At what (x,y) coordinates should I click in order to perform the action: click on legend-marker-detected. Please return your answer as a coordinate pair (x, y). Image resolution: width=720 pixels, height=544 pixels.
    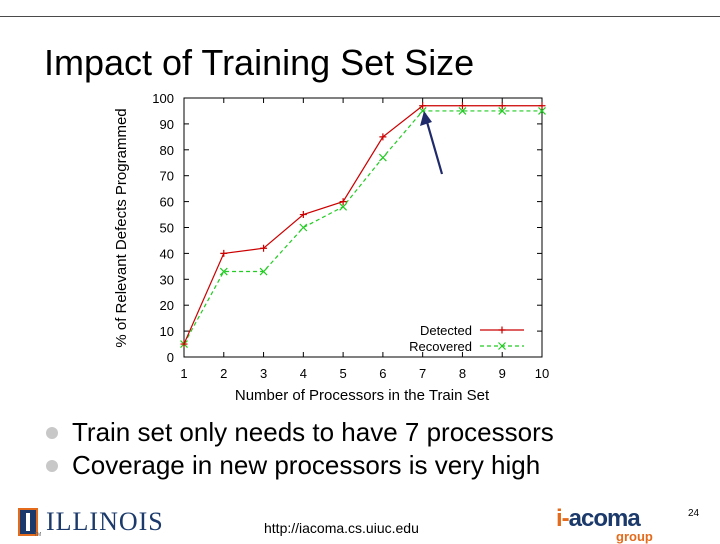
    Looking at the image, I should click on (502, 330).